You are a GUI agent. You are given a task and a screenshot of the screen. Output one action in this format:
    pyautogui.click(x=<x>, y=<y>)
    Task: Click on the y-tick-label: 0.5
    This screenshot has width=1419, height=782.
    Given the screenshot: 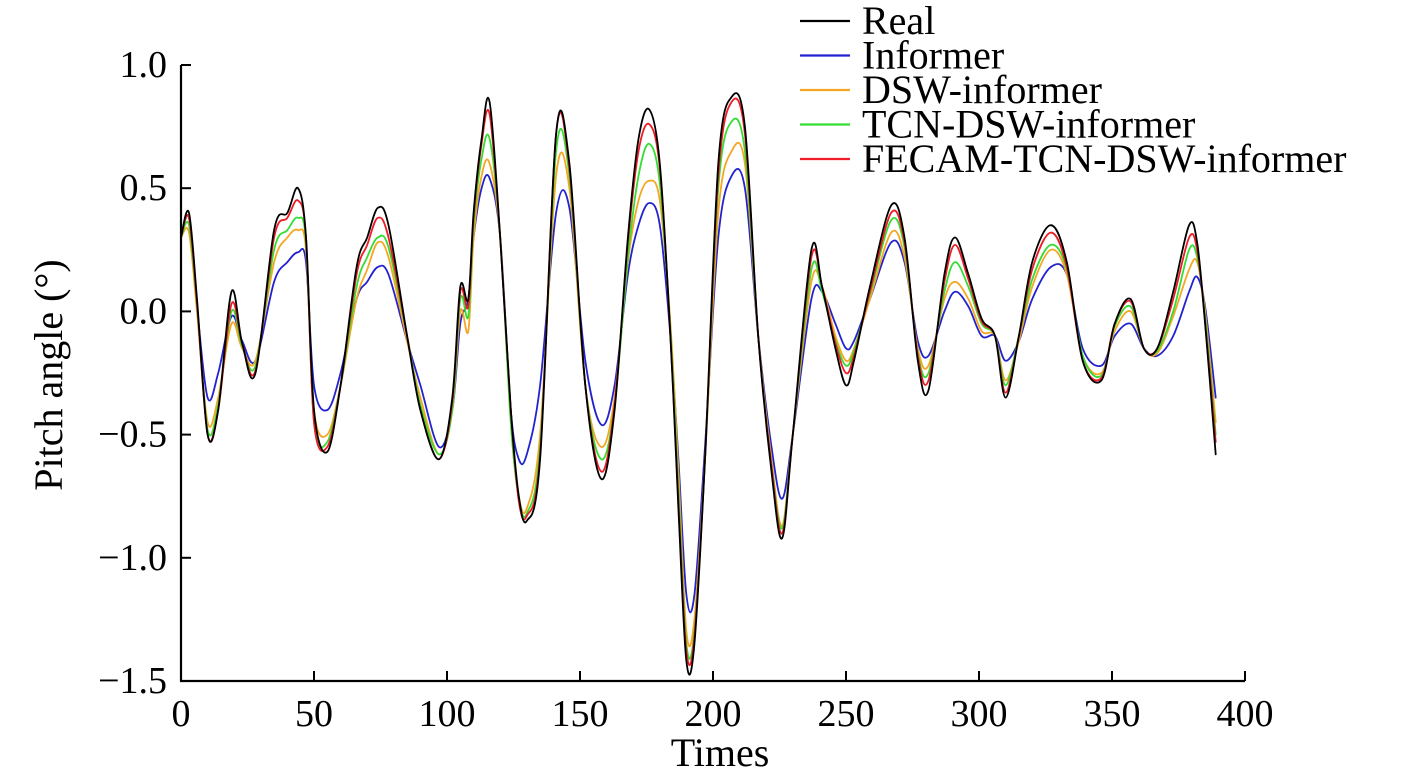 What is the action you would take?
    pyautogui.click(x=144, y=188)
    